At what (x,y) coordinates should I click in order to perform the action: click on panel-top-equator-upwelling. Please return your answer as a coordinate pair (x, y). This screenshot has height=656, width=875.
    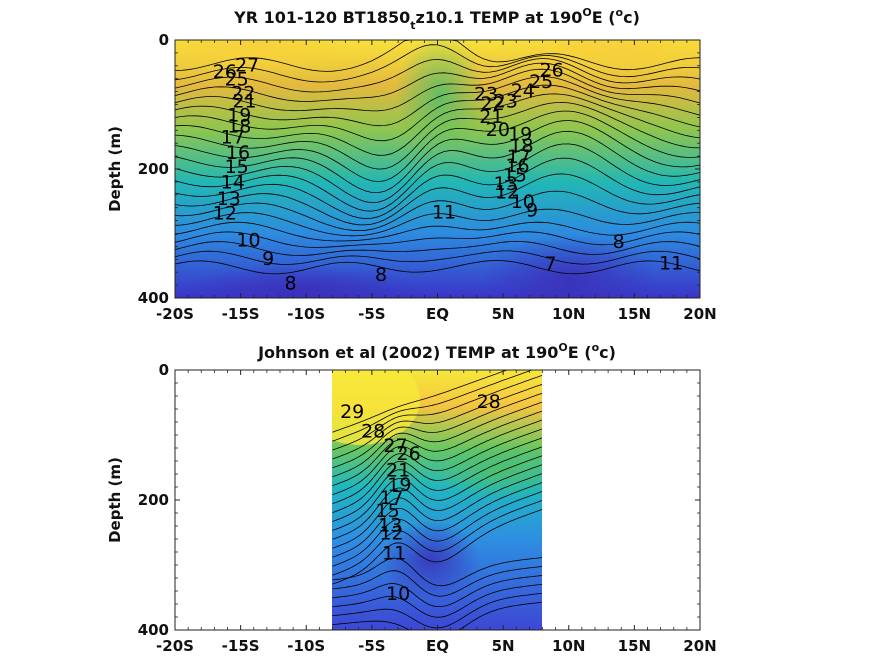
    Looking at the image, I should click on (440, 97).